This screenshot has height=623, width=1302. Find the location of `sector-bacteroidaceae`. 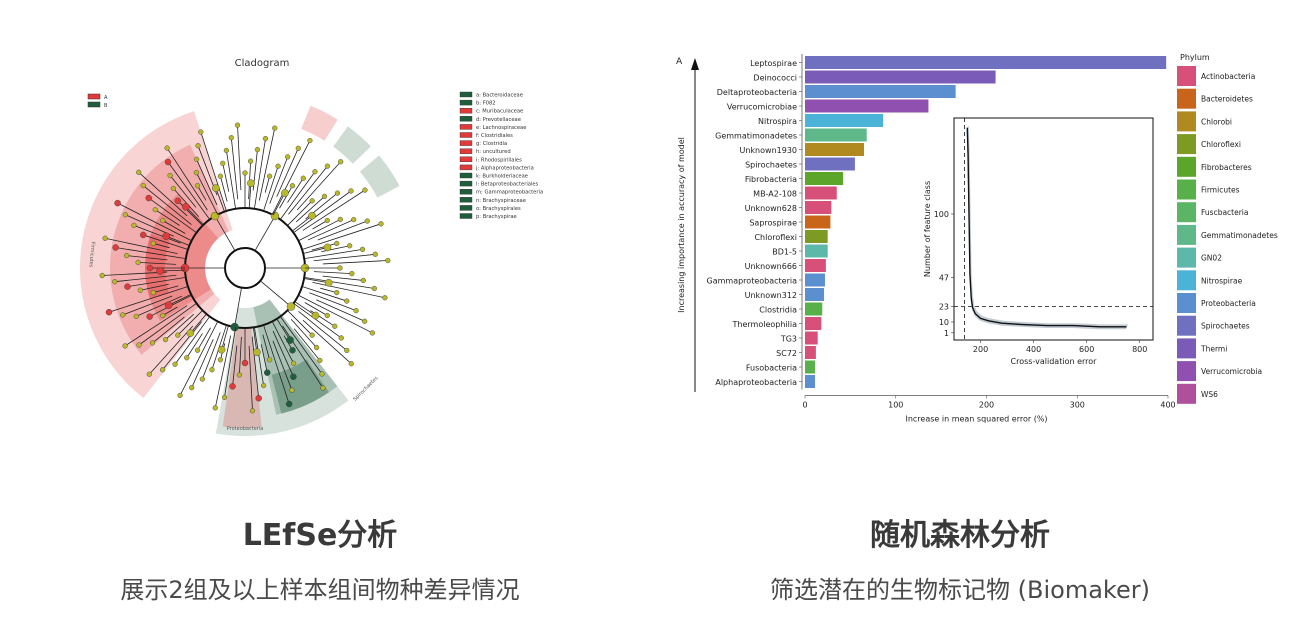

sector-bacteroidaceae is located at coordinates (379, 176).